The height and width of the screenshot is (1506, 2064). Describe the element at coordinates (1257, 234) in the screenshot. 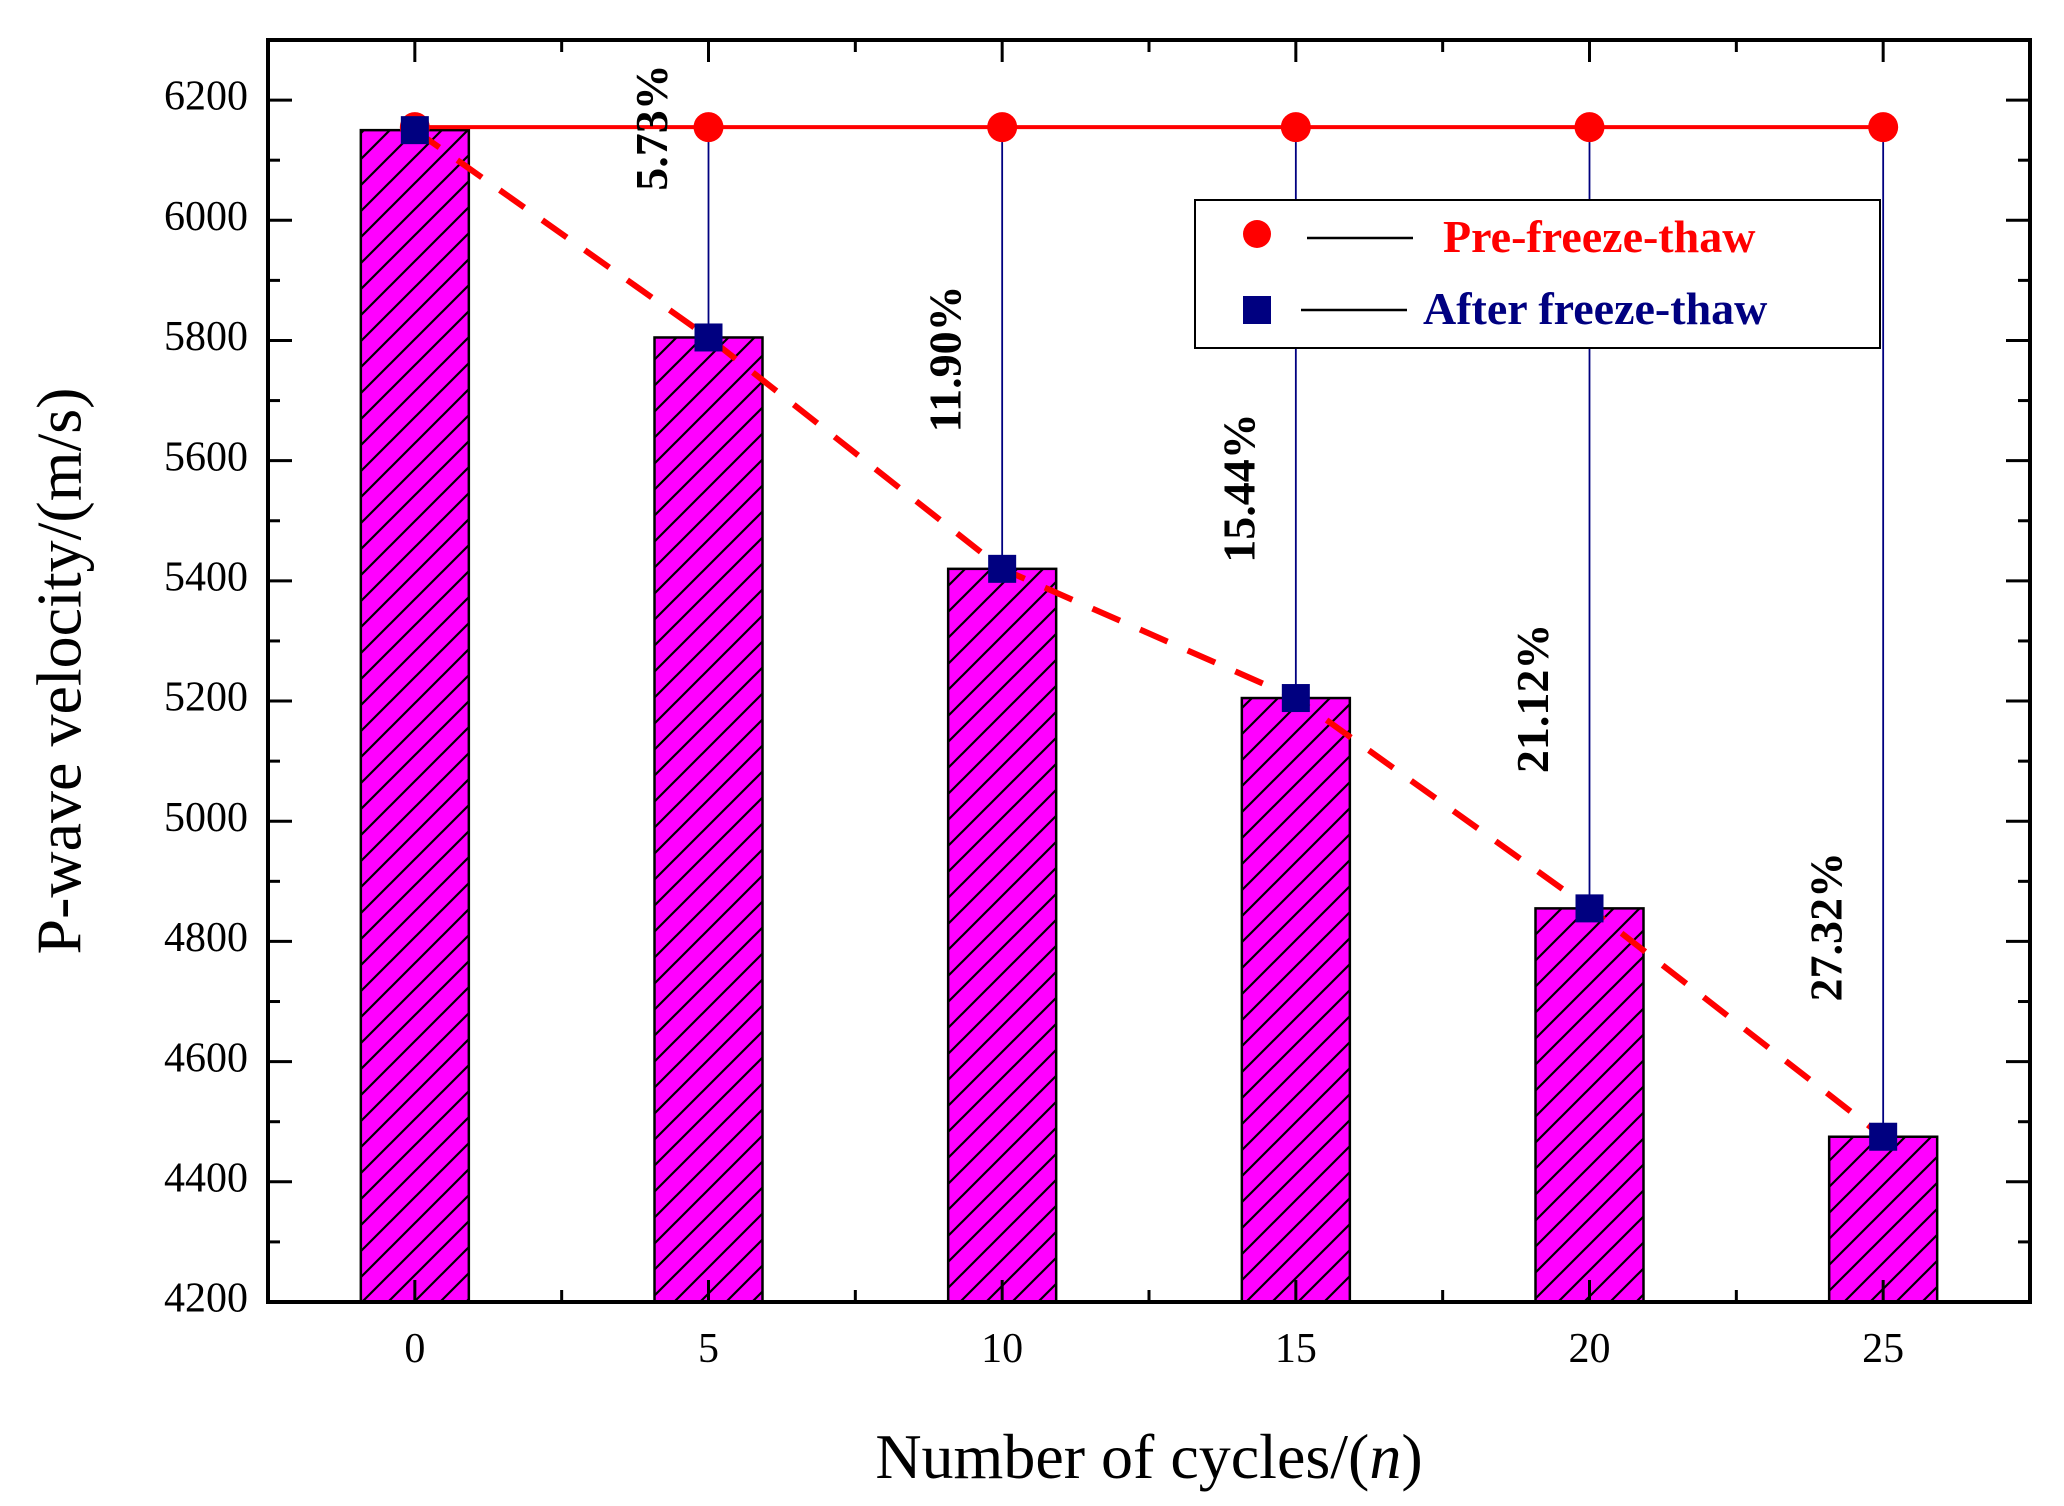

I see `legend-marker-pre-freeze` at that location.